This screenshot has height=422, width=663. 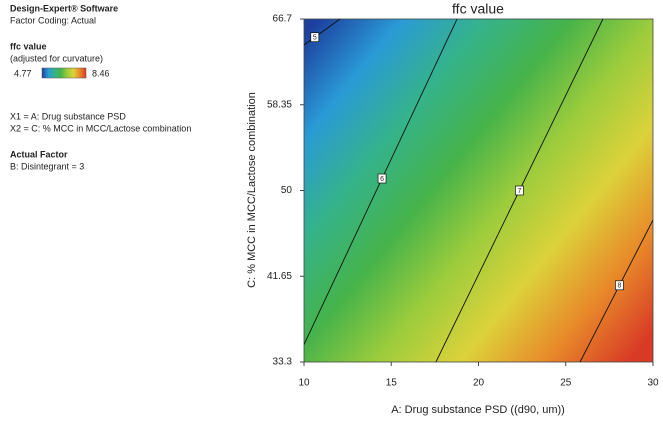 What do you see at coordinates (47, 166) in the screenshot?
I see `factor: B: Disintegrant = 3` at bounding box center [47, 166].